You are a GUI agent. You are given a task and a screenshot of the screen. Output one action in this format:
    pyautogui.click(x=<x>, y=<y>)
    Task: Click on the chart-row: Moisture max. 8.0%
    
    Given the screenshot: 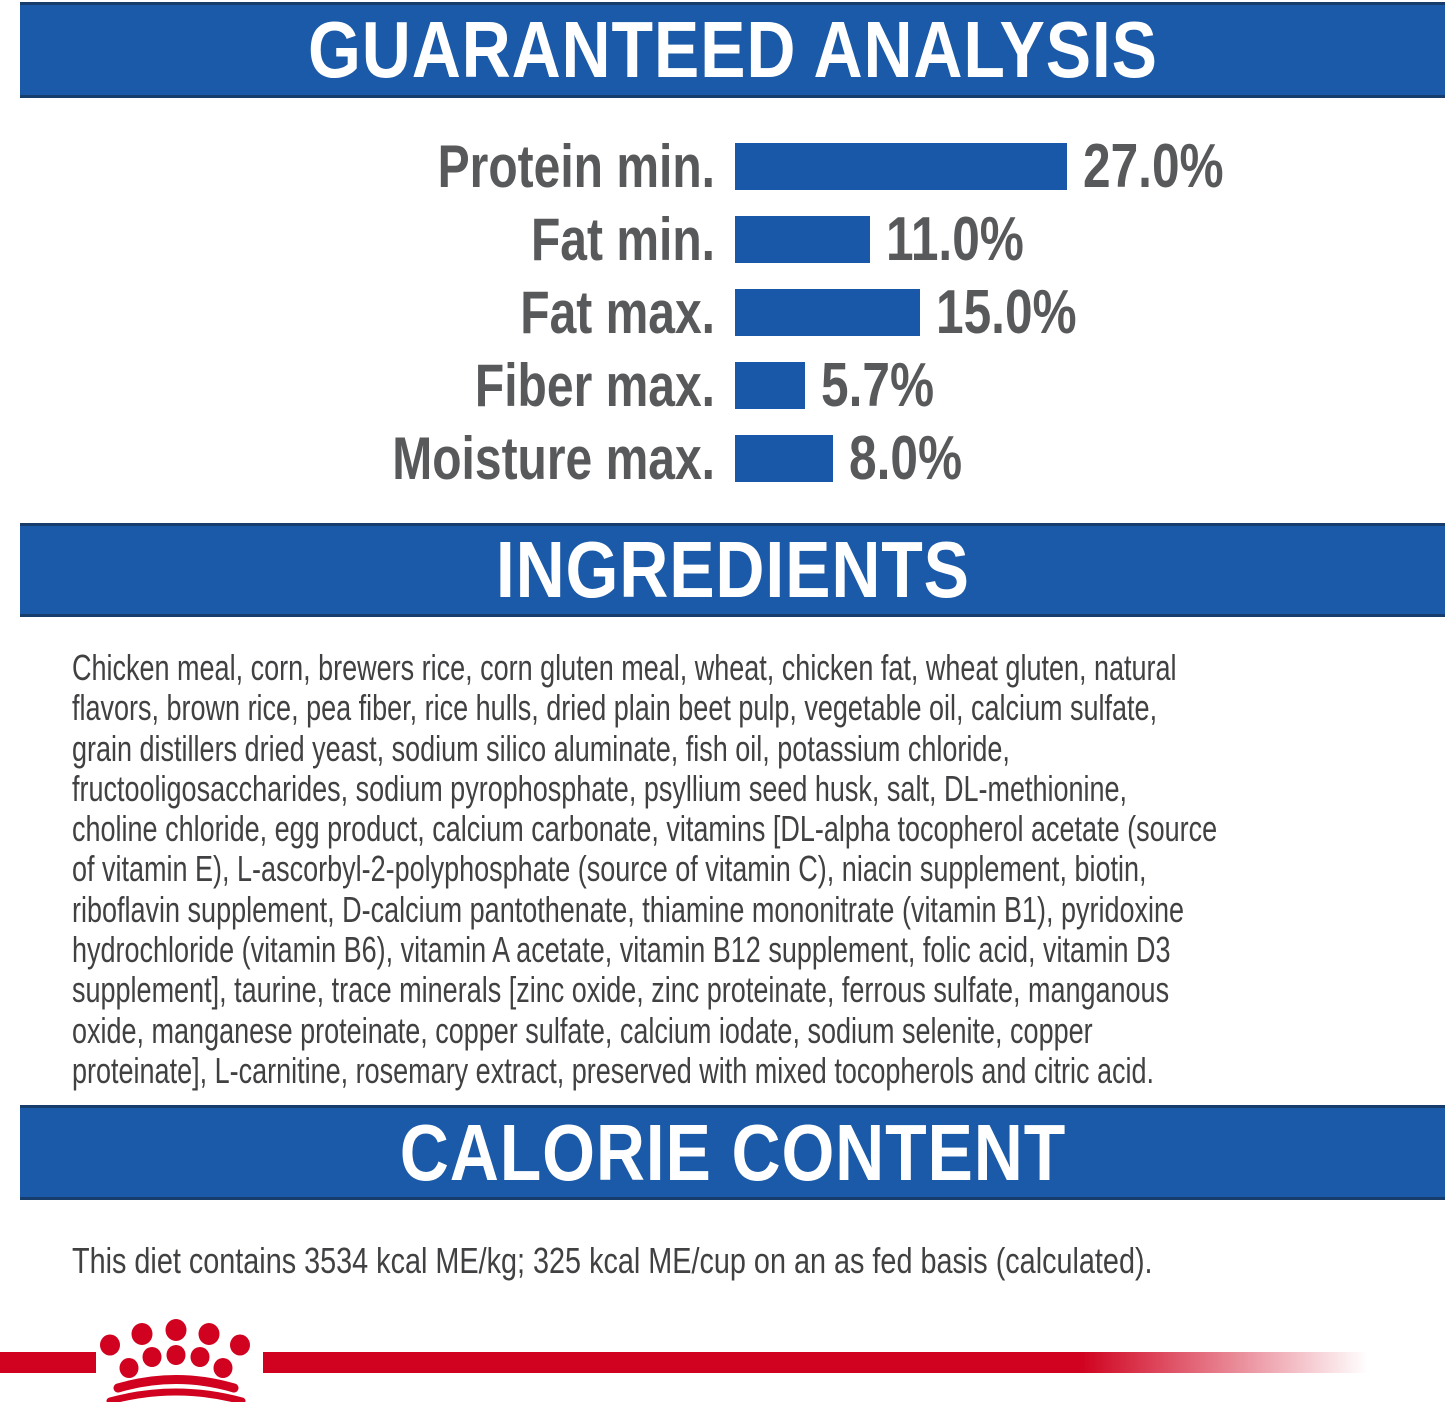 What is the action you would take?
    pyautogui.click(x=722, y=458)
    